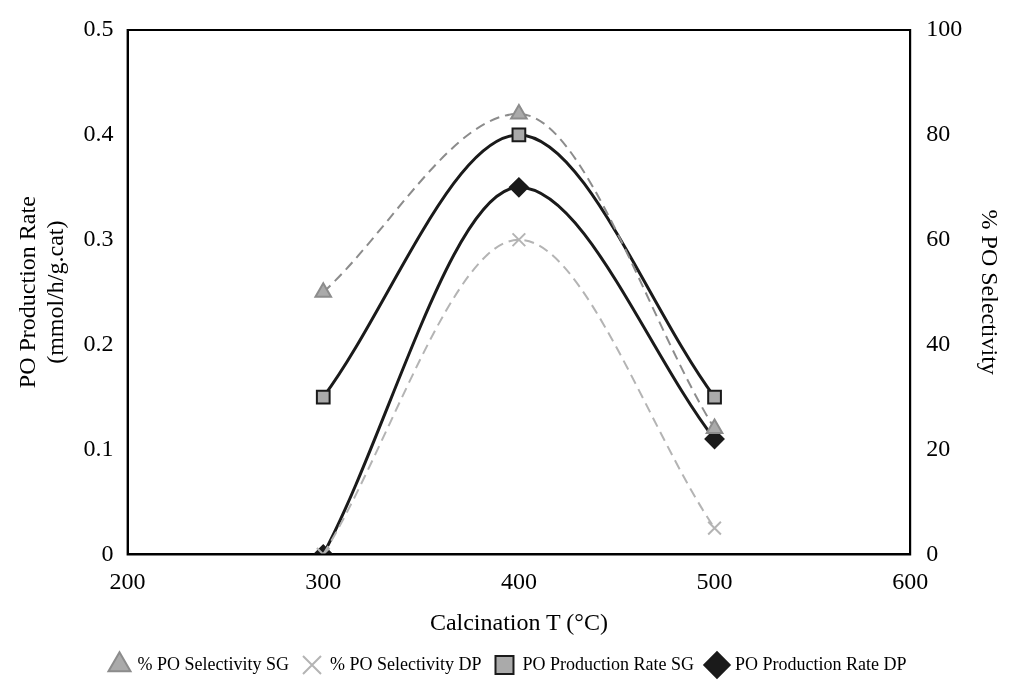  Describe the element at coordinates (932, 552) in the screenshot. I see `y2-tick-label: 0` at that location.